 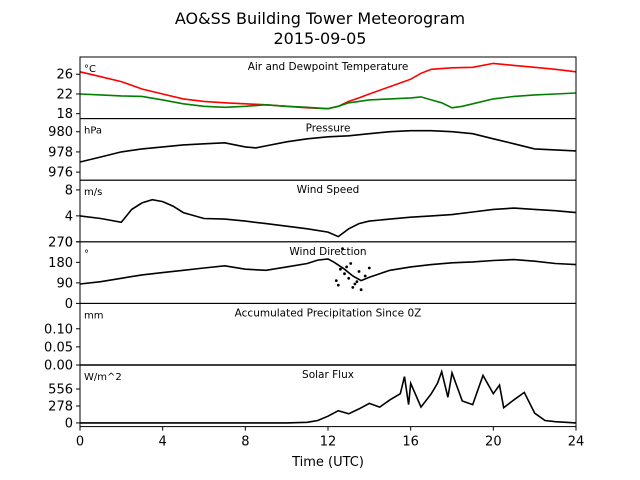 What do you see at coordinates (86, 254) in the screenshot?
I see `panel-unit-label: °` at bounding box center [86, 254].